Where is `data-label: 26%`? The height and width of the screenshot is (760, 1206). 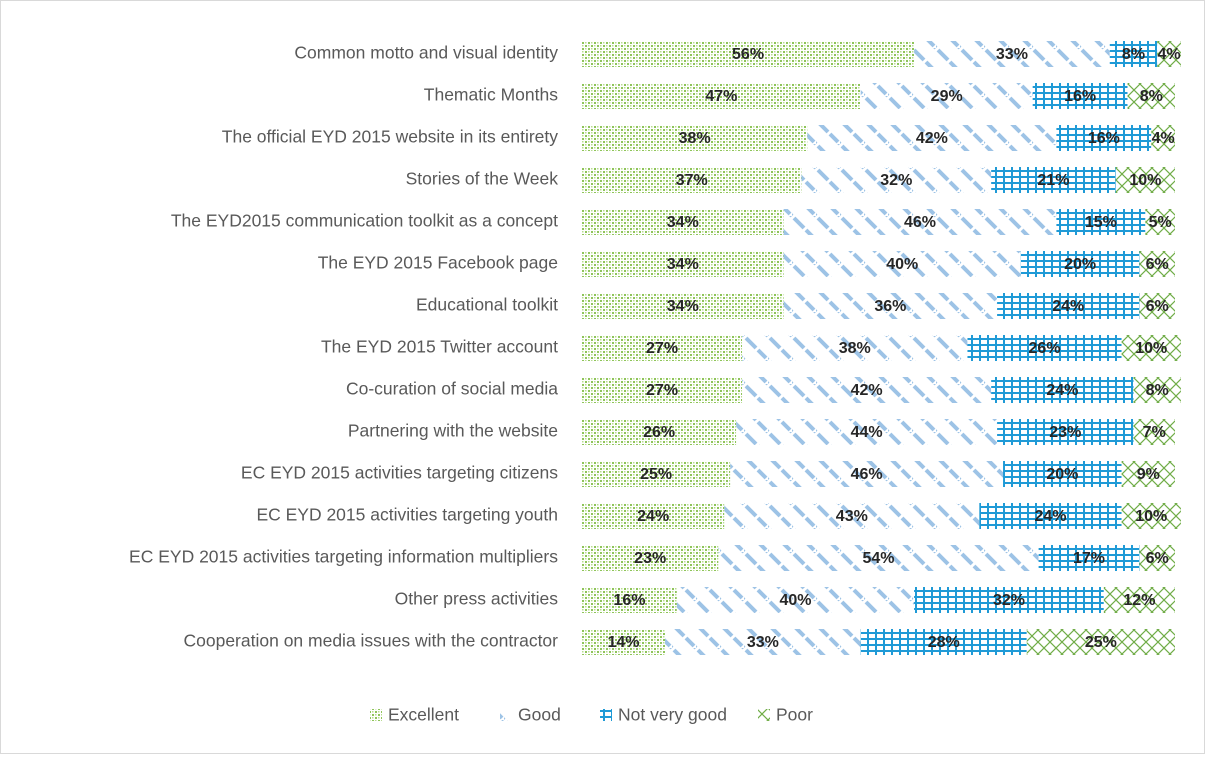
data-label: 26% is located at coordinates (1045, 348).